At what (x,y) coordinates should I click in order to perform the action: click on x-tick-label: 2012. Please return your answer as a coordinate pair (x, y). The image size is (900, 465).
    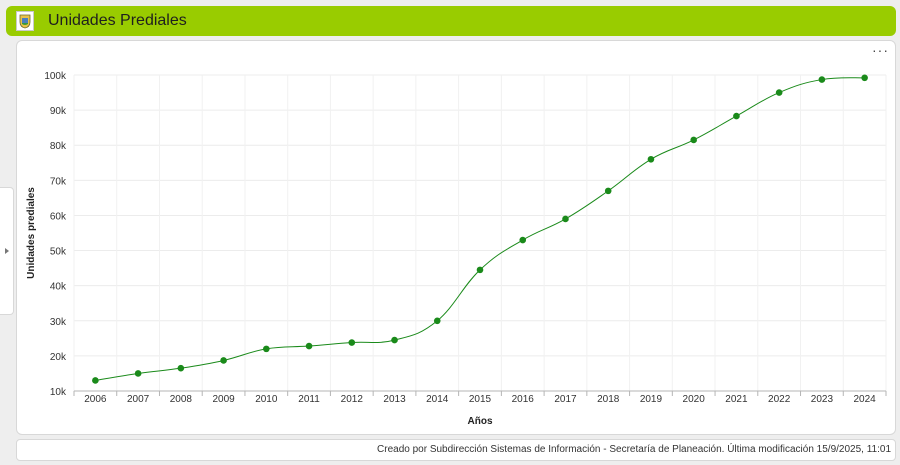
    Looking at the image, I should click on (352, 399).